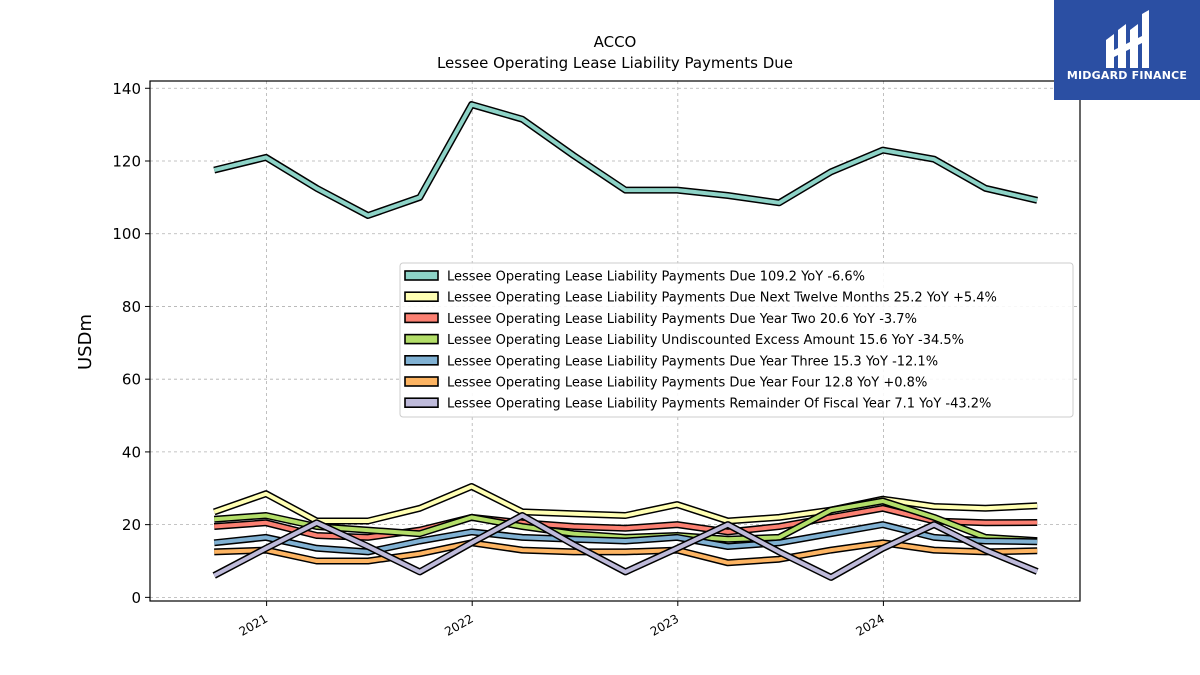 This screenshot has width=1200, height=675. What do you see at coordinates (131, 307) in the screenshot?
I see `y-tick-label: 80` at bounding box center [131, 307].